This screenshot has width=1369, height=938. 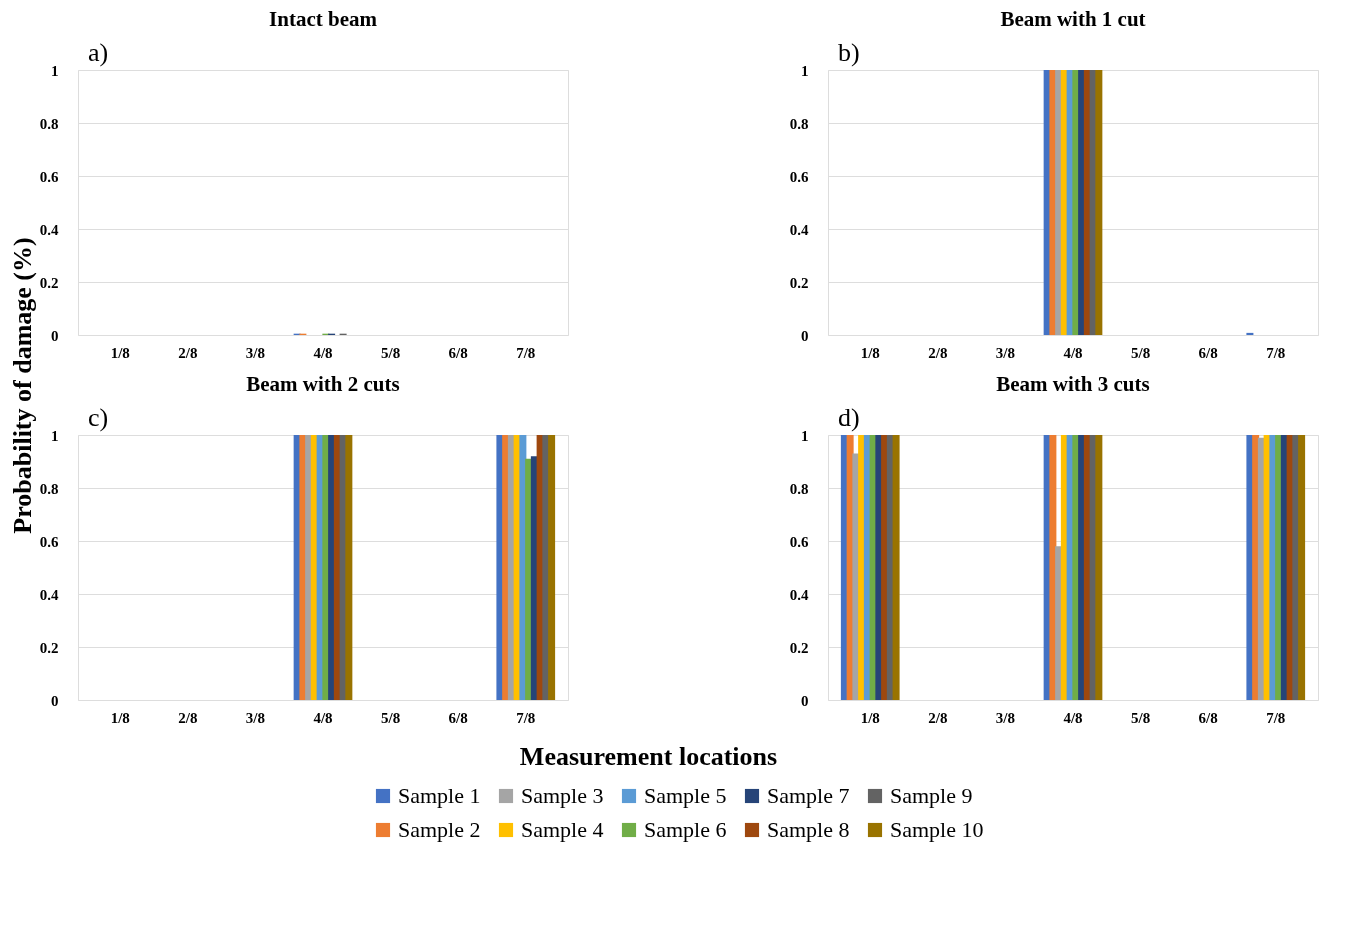 I want to click on legend-label: Sample 8, so click(x=808, y=829).